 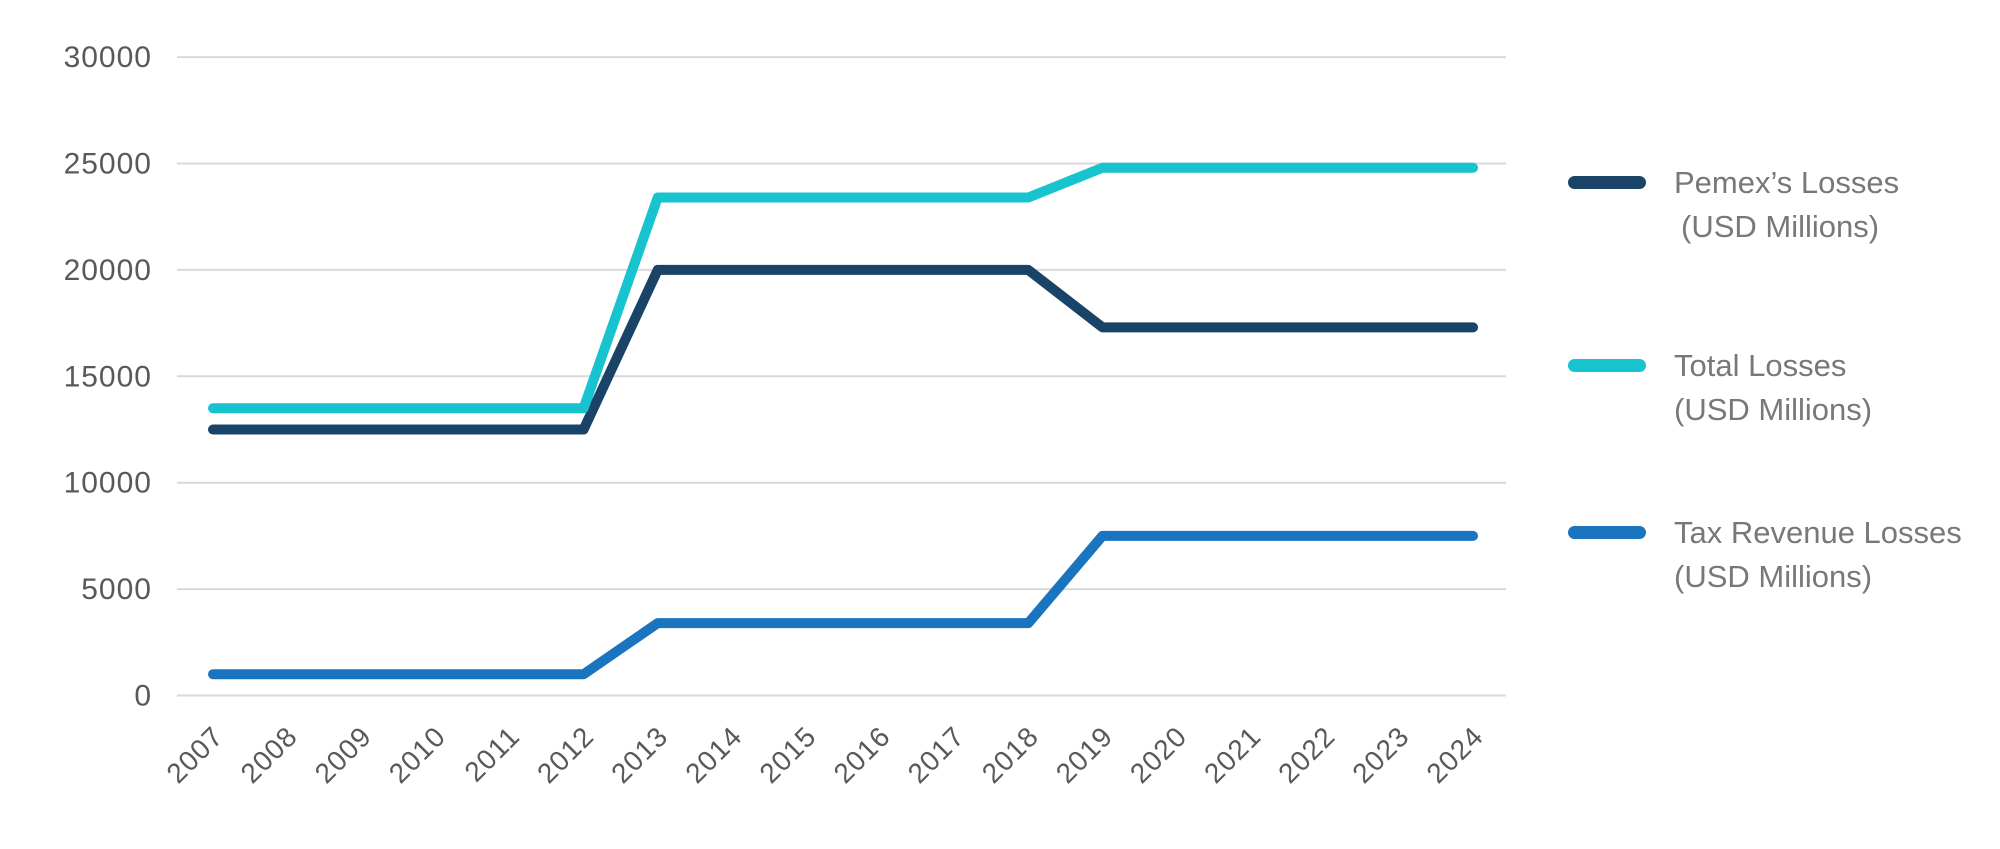 I want to click on legend-item-pemex-losses: Pemex’s Losses (USD Millions), so click(x=1733, y=205).